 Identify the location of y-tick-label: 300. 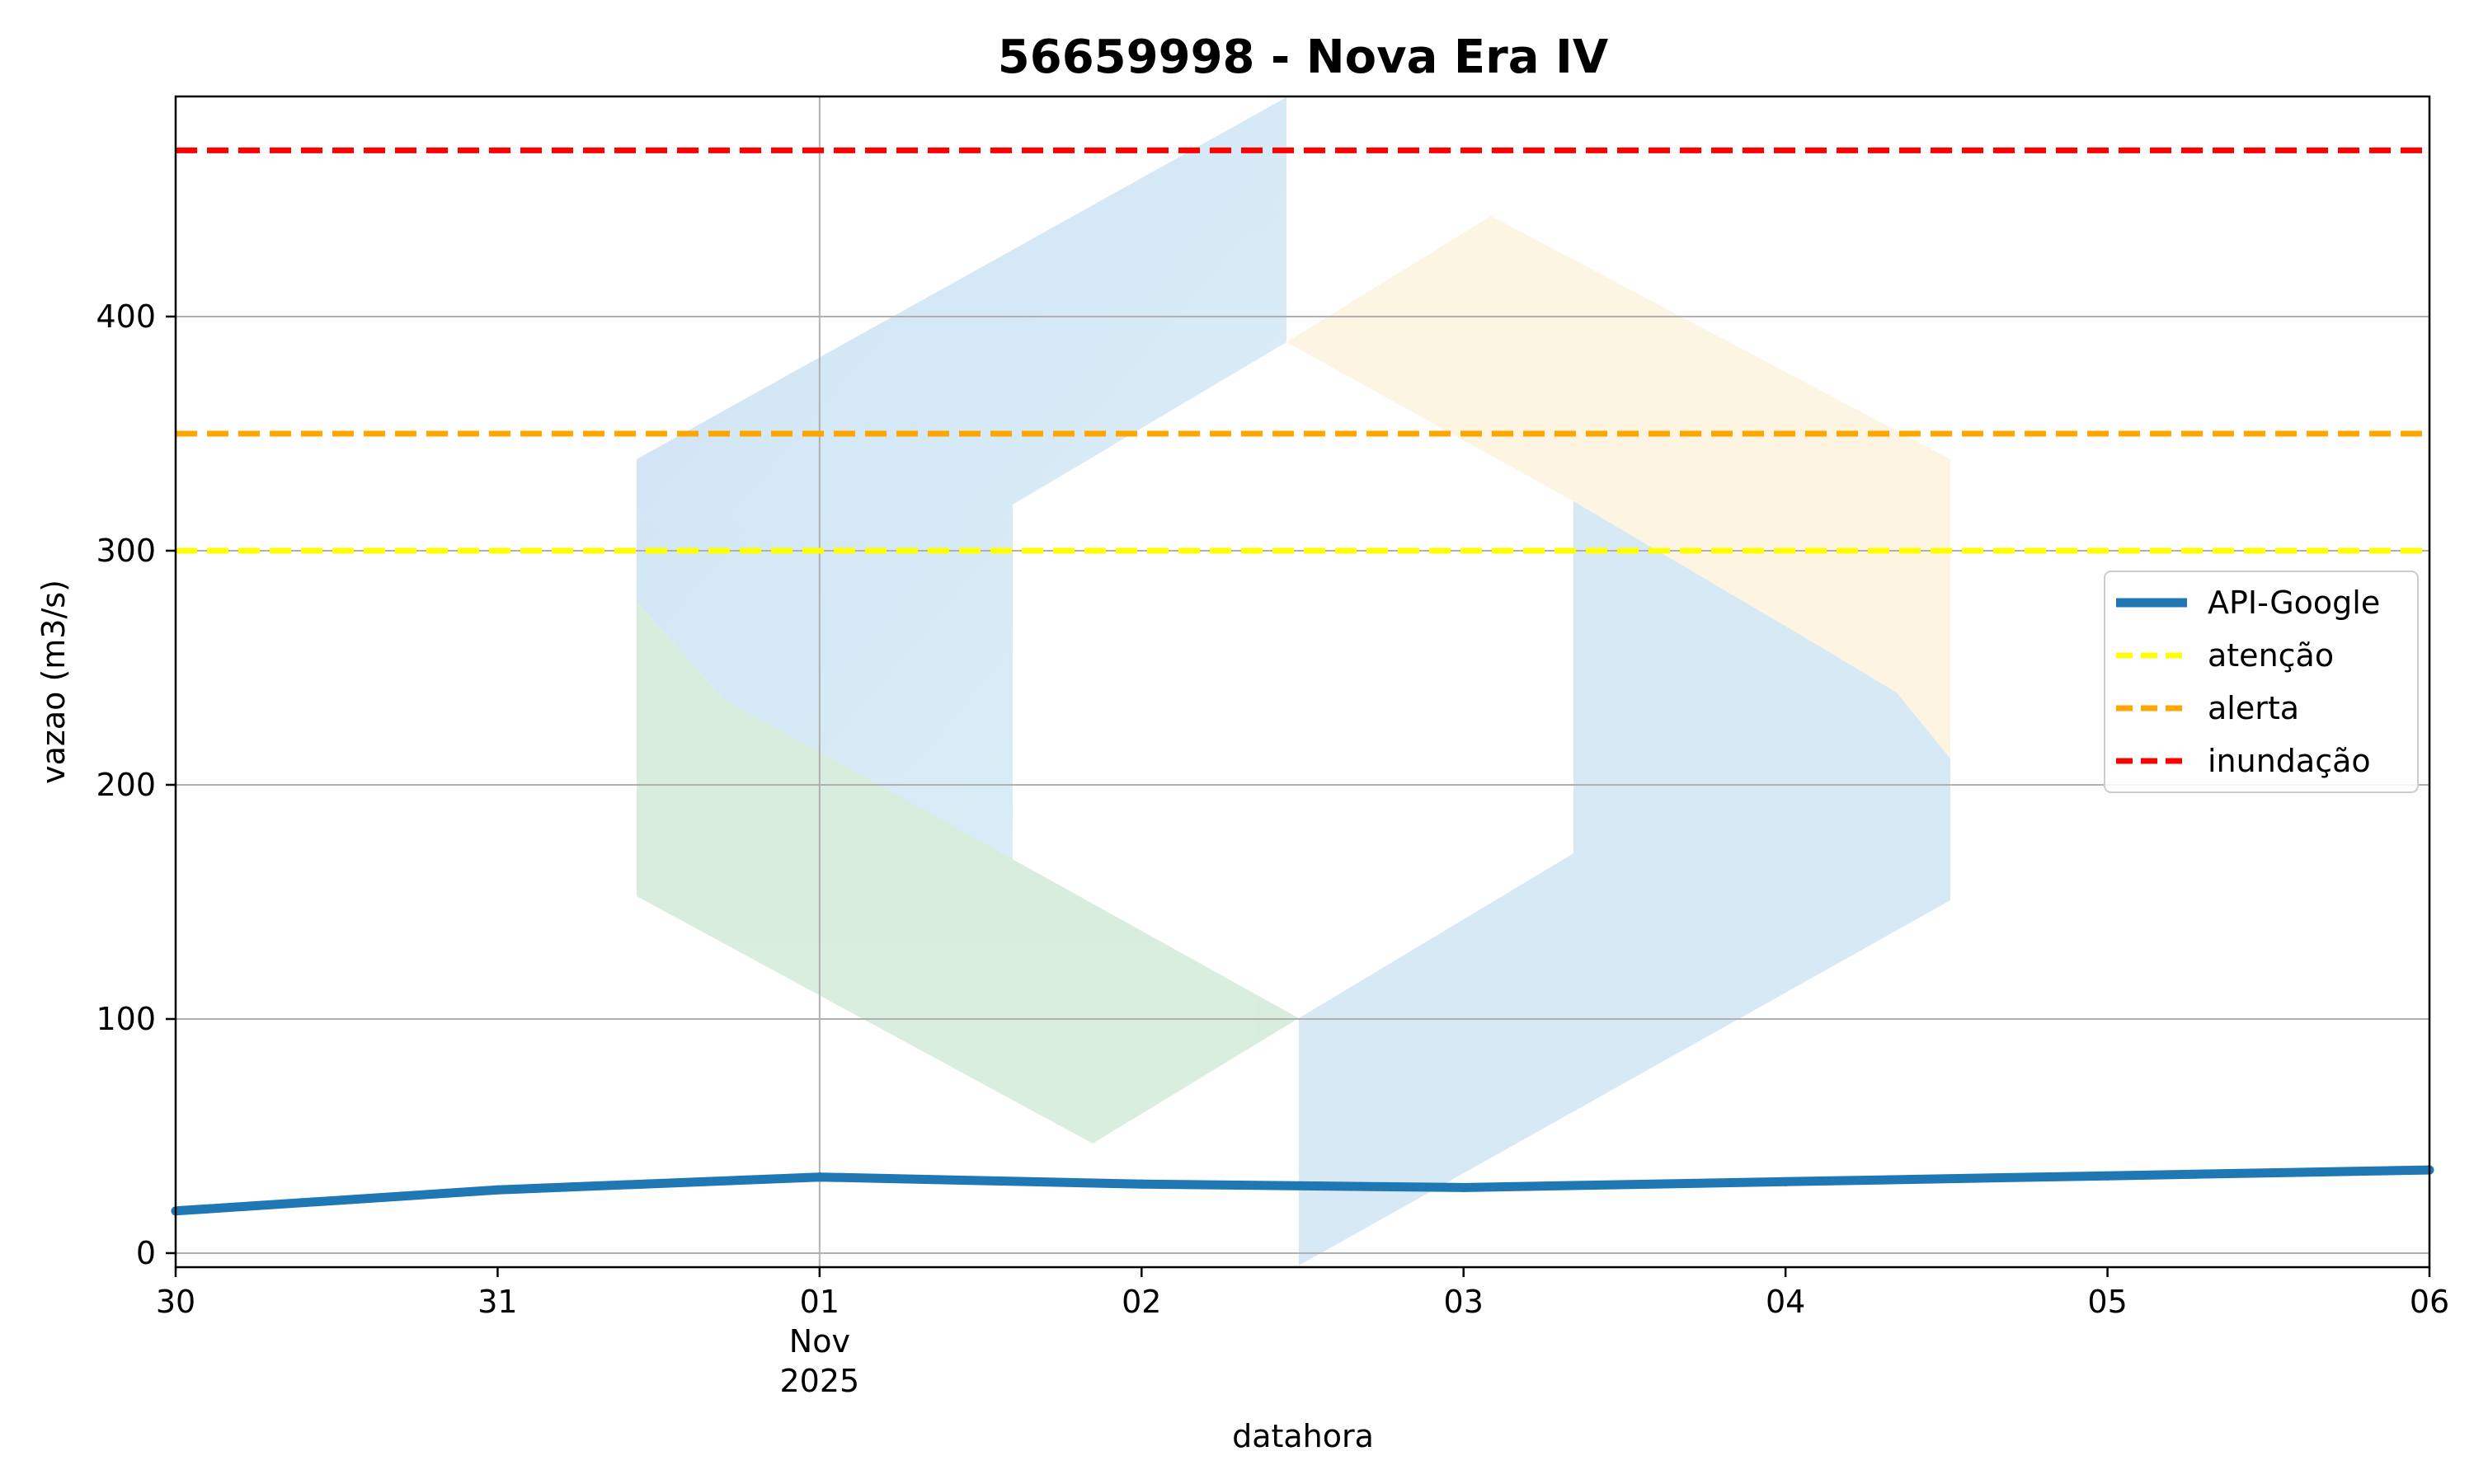
(126, 551).